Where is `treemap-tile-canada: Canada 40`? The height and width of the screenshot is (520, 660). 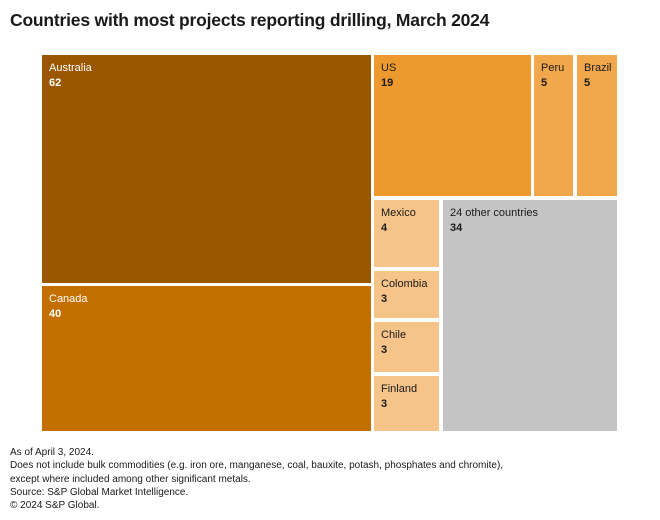 treemap-tile-canada: Canada 40 is located at coordinates (206, 358).